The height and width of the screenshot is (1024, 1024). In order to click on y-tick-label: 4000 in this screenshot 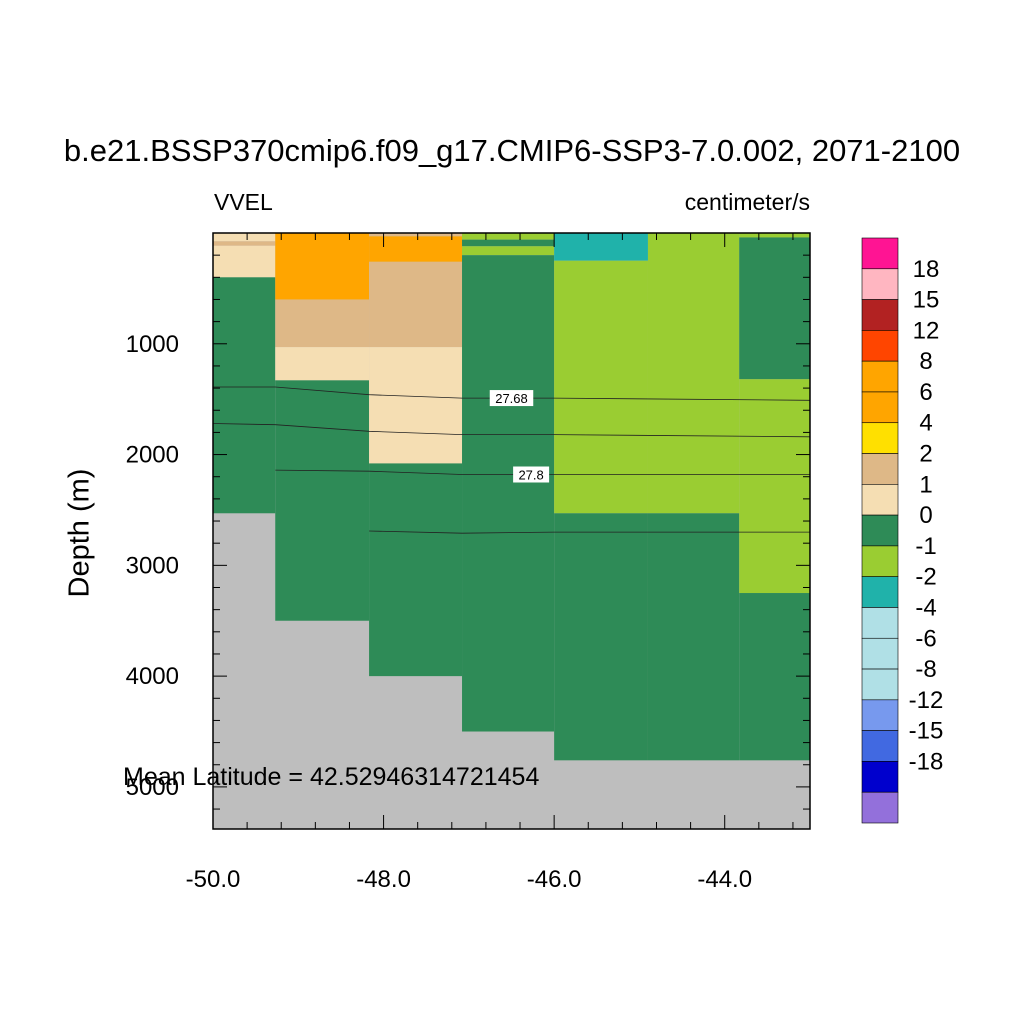, I will do `click(152, 676)`.